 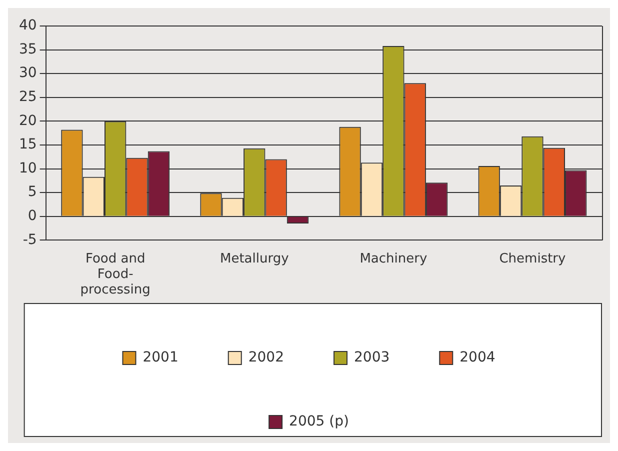 I want to click on y-tick-label: 10, so click(x=27, y=168).